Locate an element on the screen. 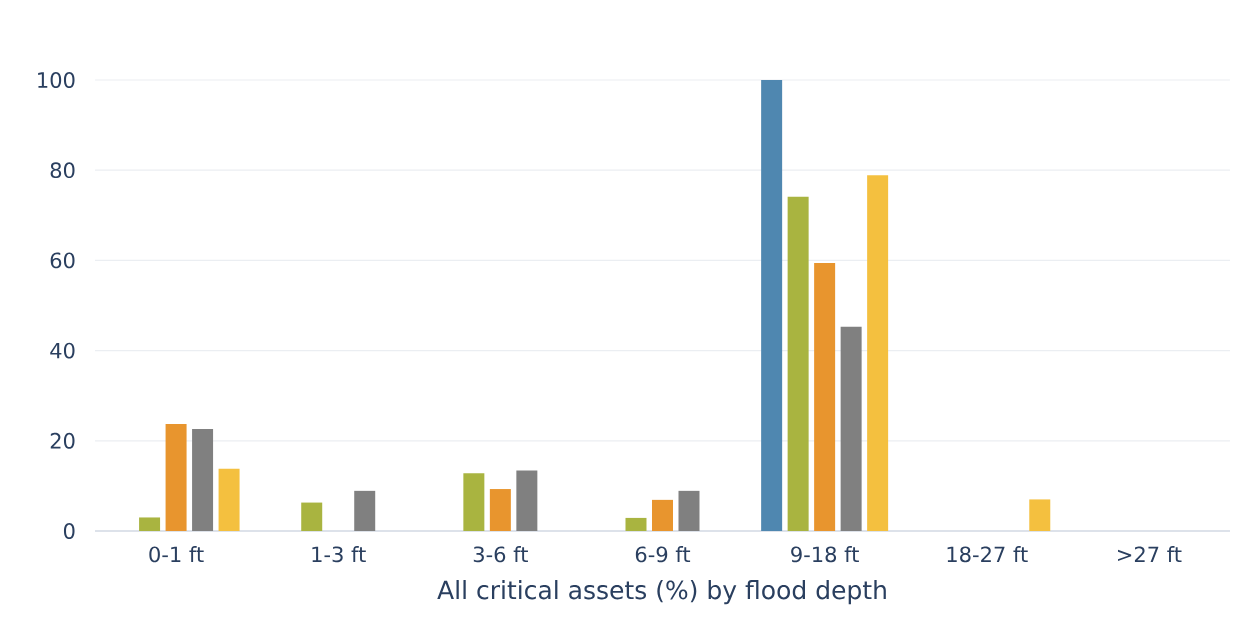 This screenshot has height=620, width=1242. y-tick-label: 40 is located at coordinates (62, 350).